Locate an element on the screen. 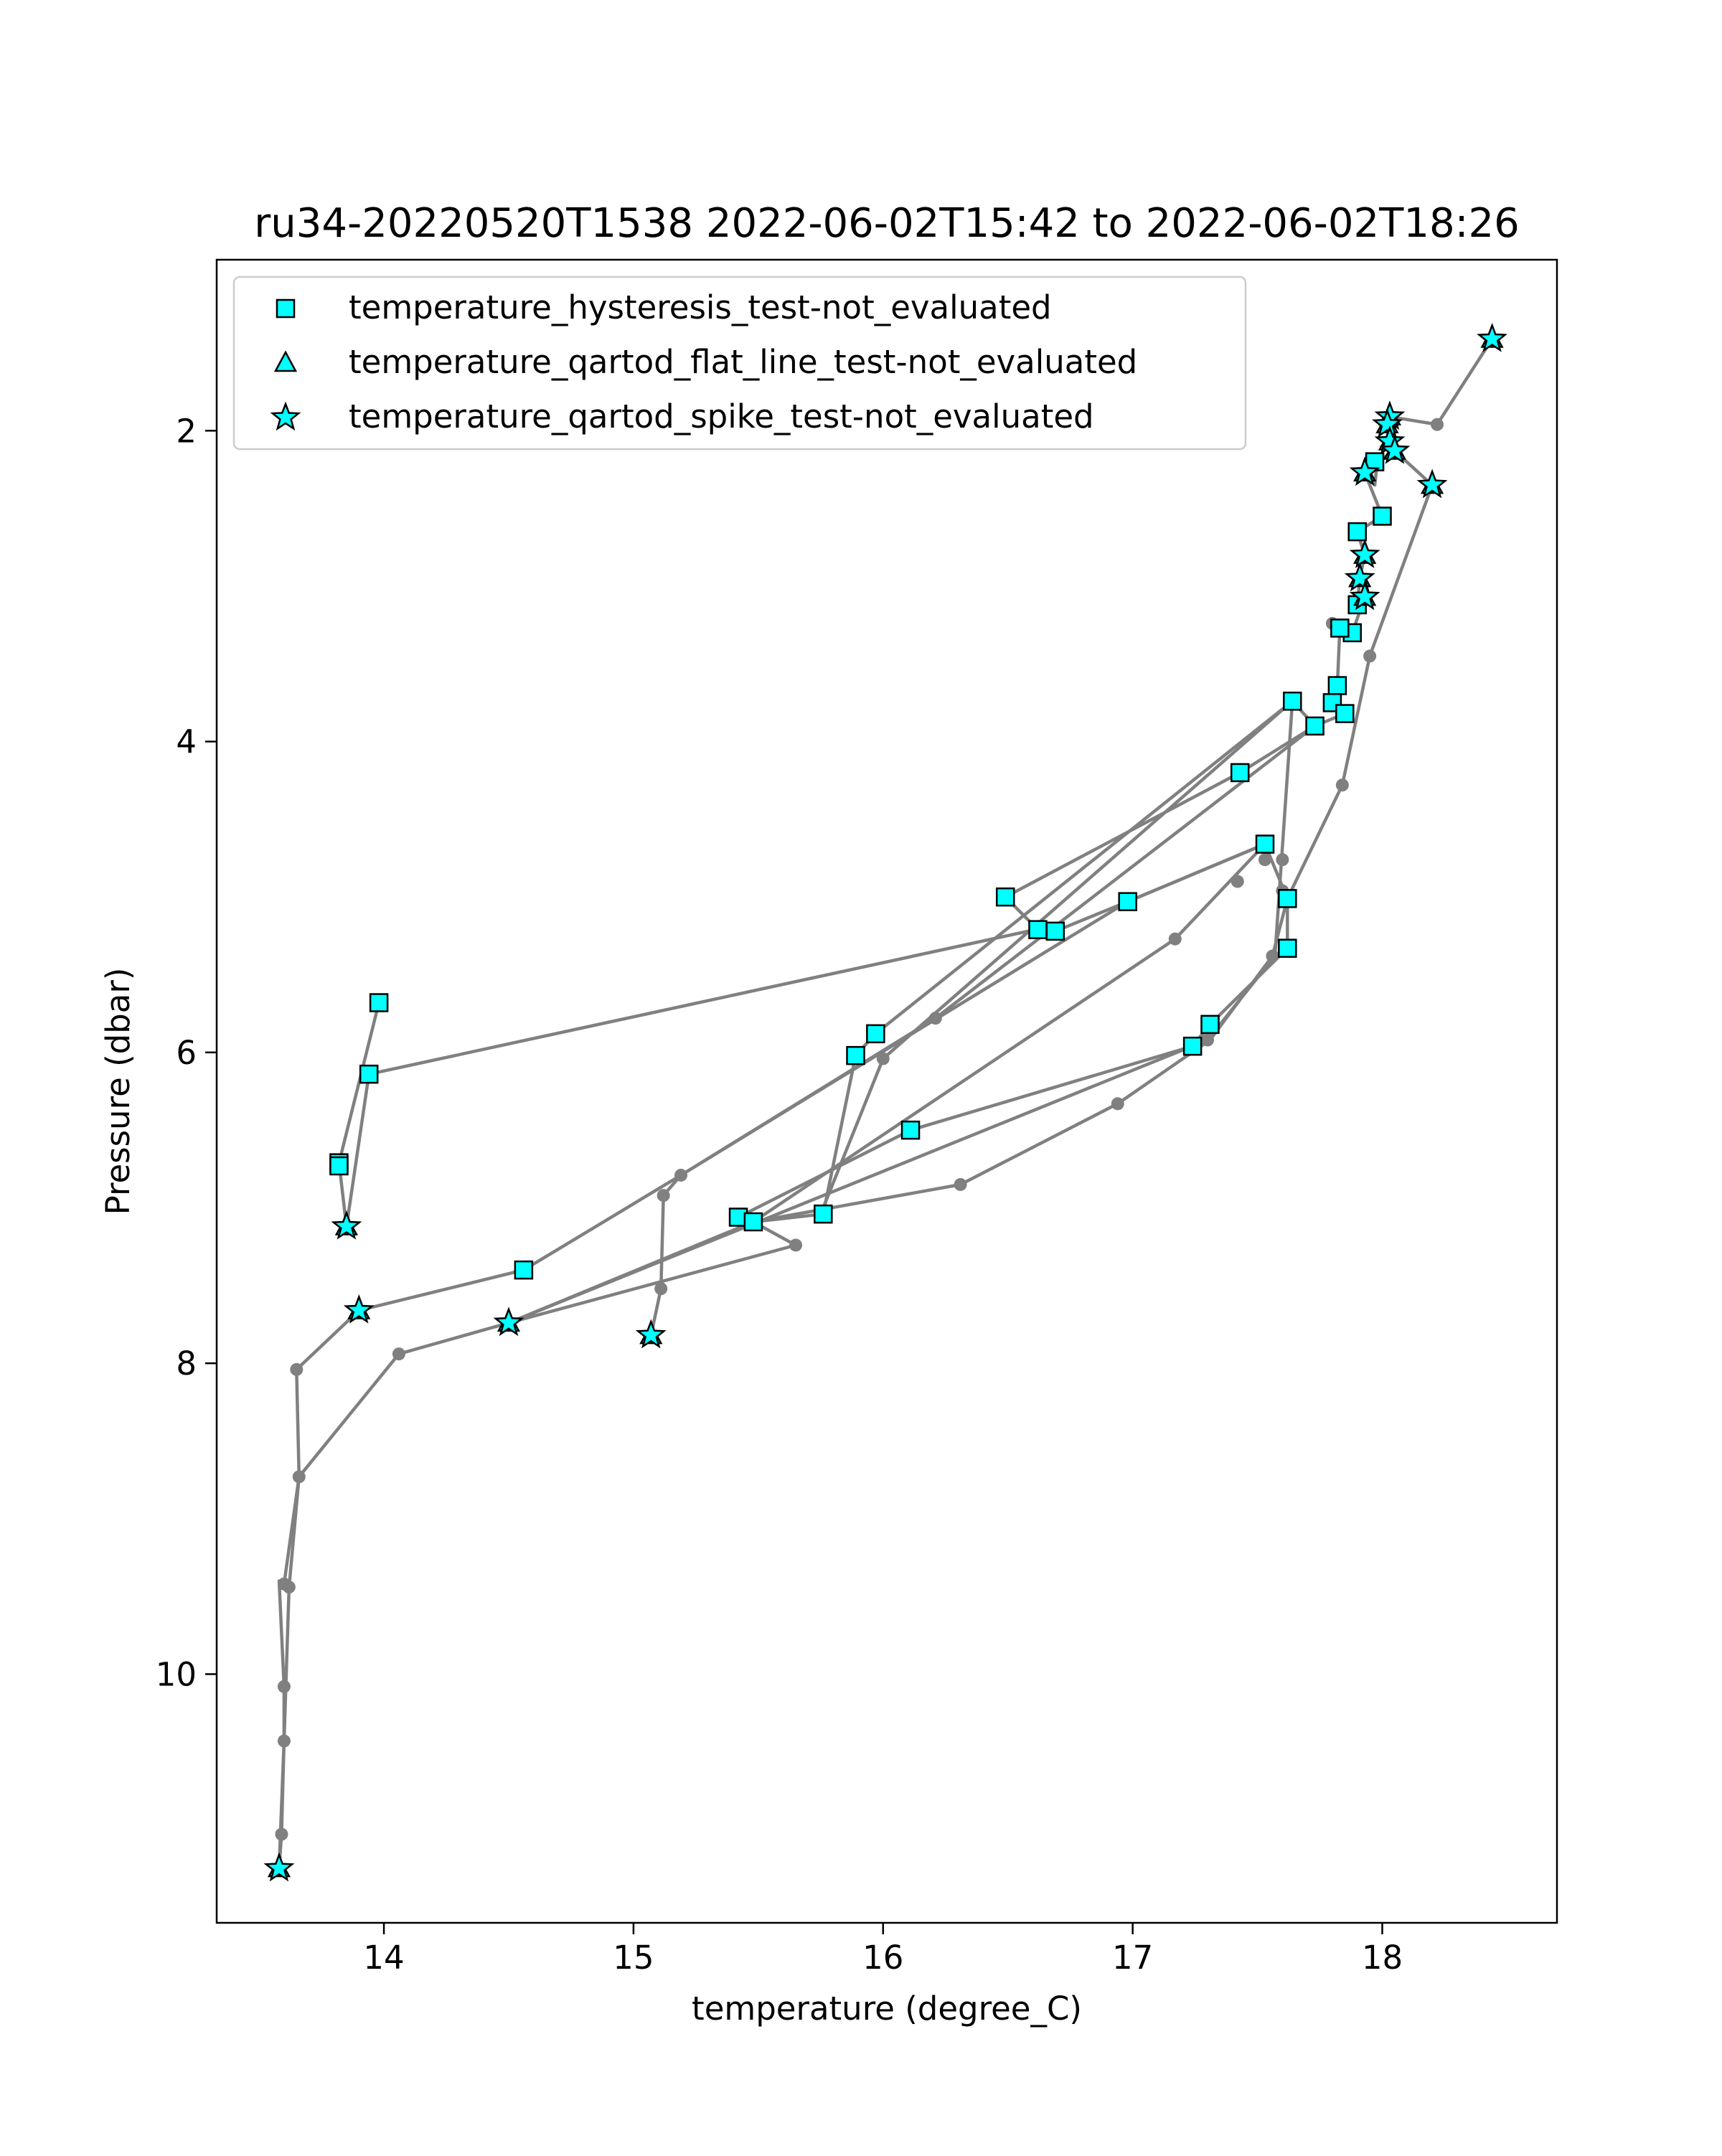  legend-square-marker is located at coordinates (286, 308).